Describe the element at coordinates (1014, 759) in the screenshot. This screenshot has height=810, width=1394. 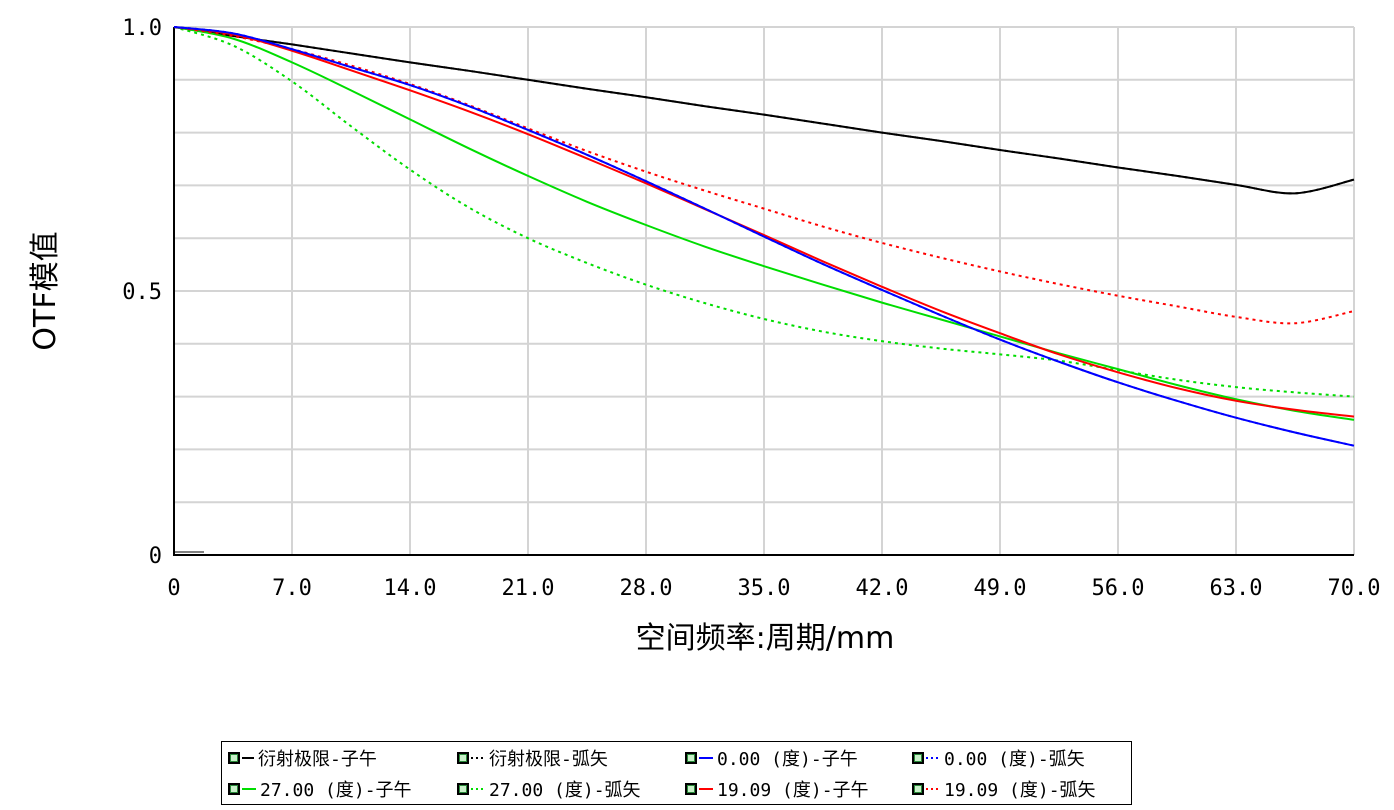
I see `legend-label: 0.00 (度)-弧矢` at that location.